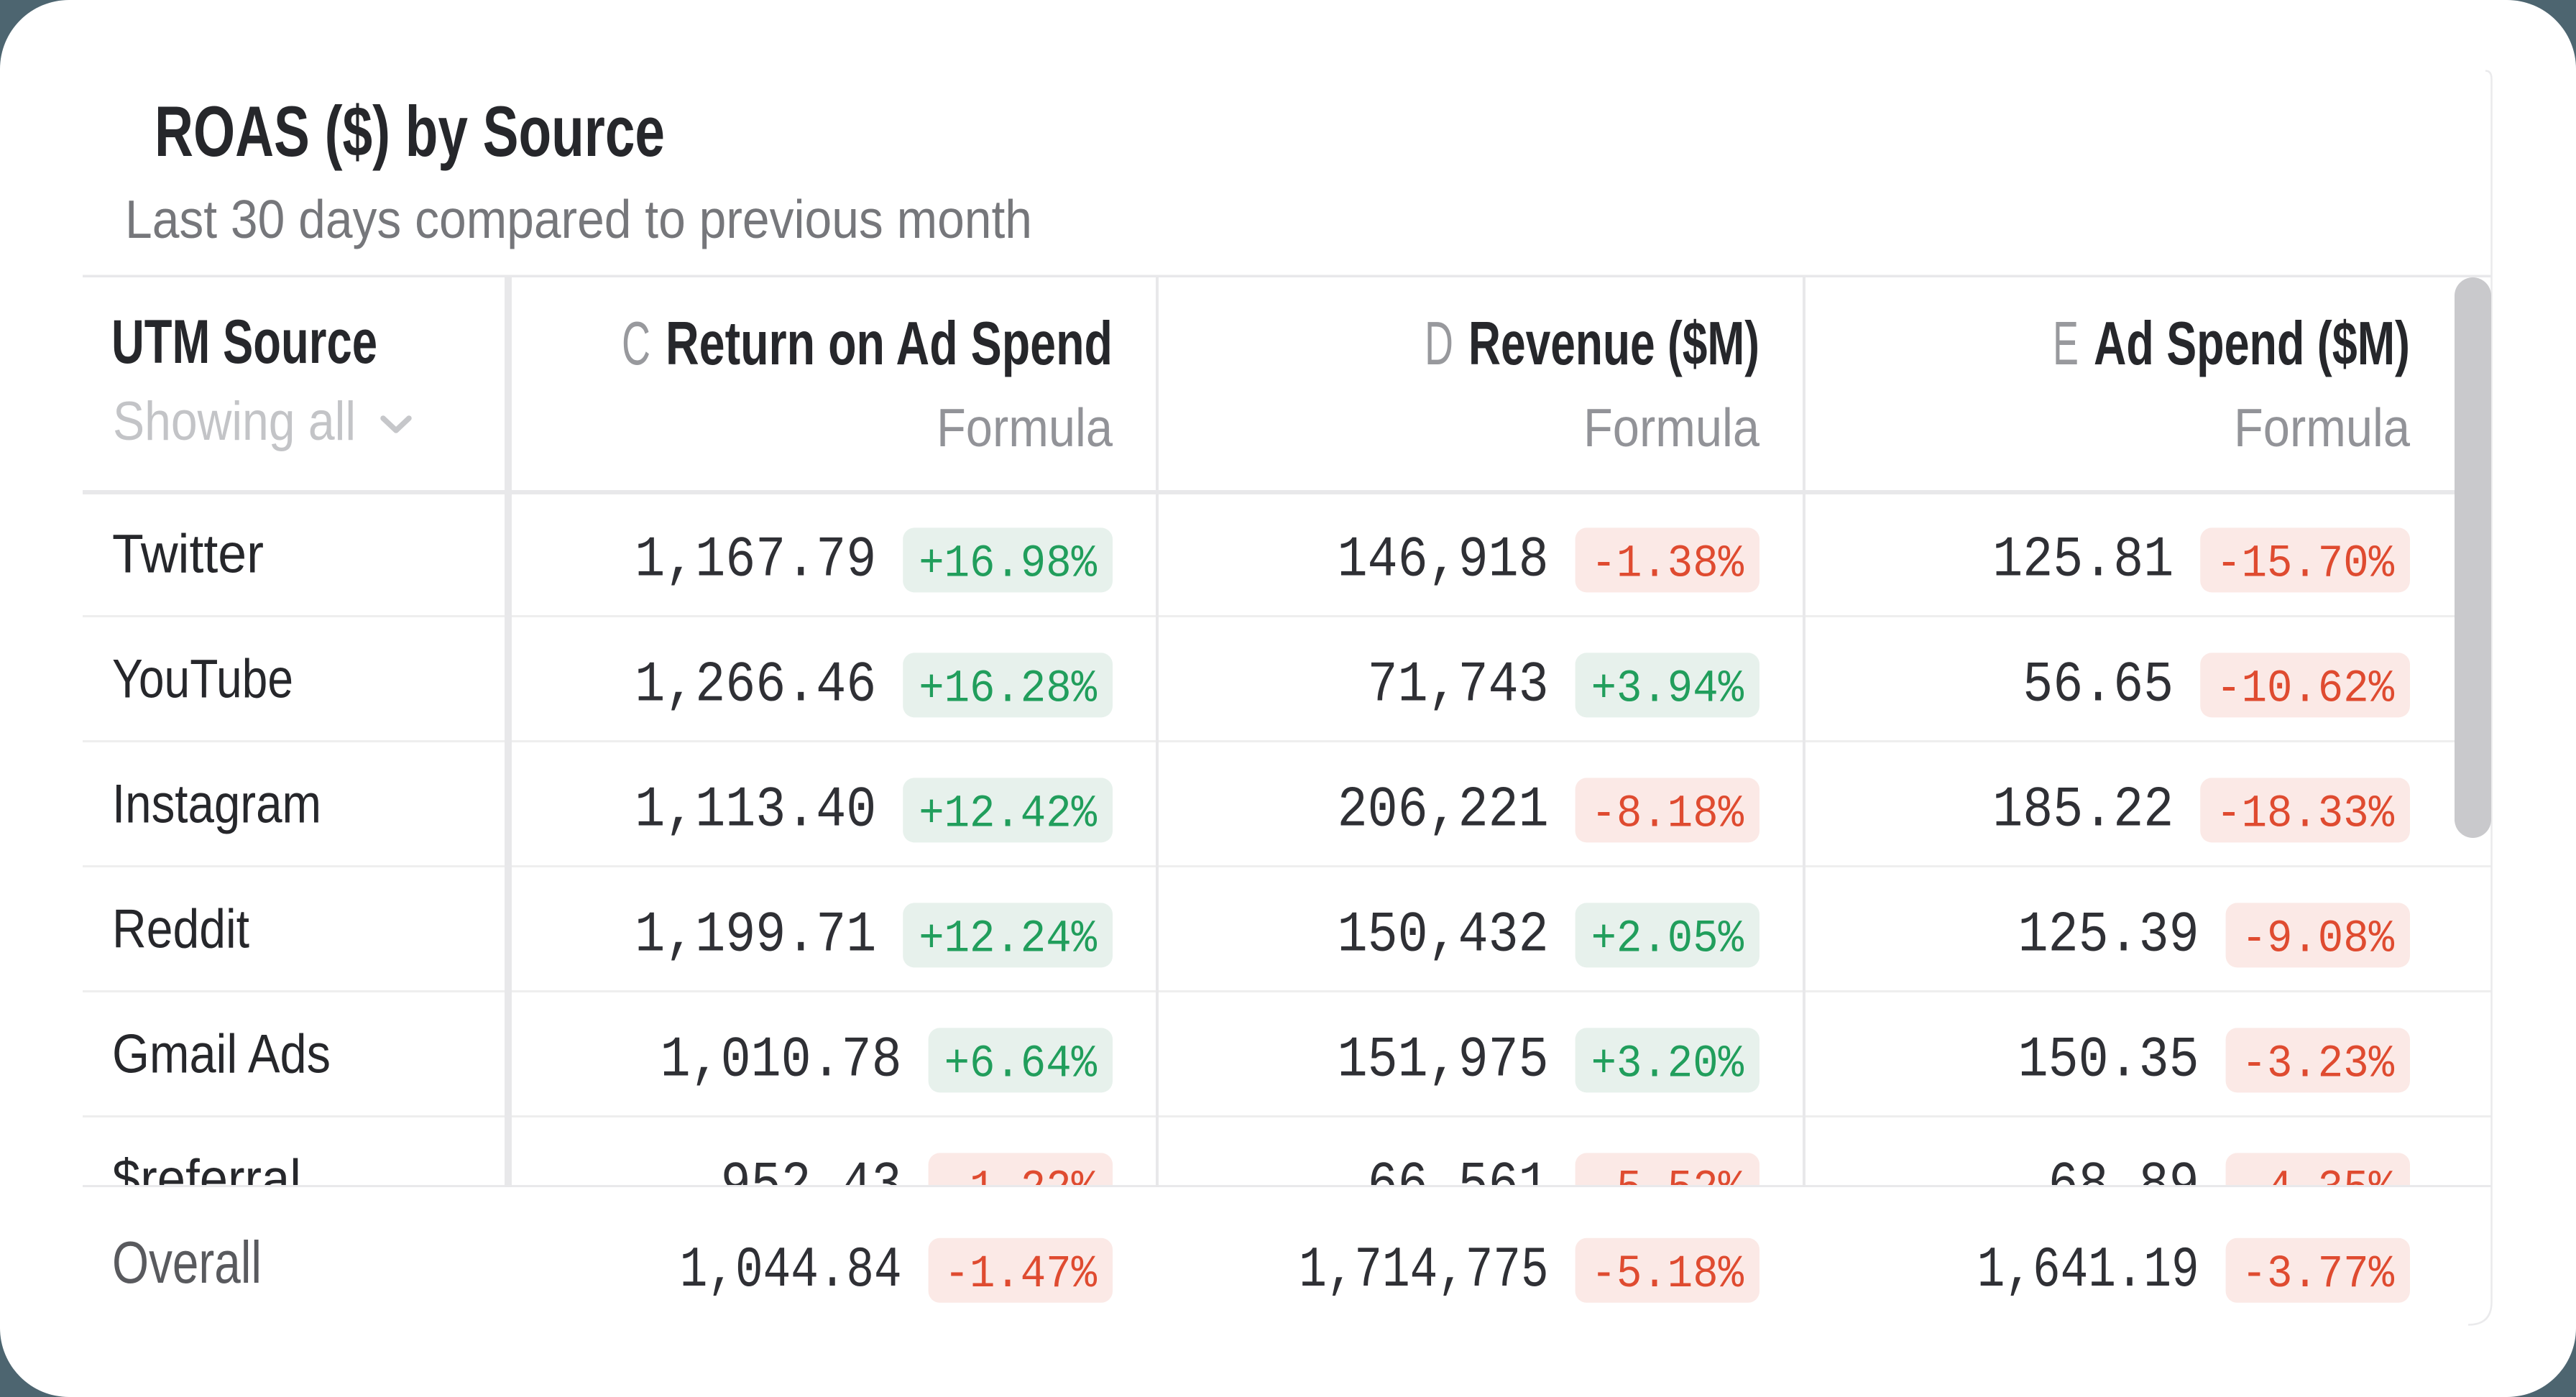 This screenshot has width=2576, height=1397. Describe the element at coordinates (2318, 939) in the screenshot. I see `svg-text: -9.08%` at that location.